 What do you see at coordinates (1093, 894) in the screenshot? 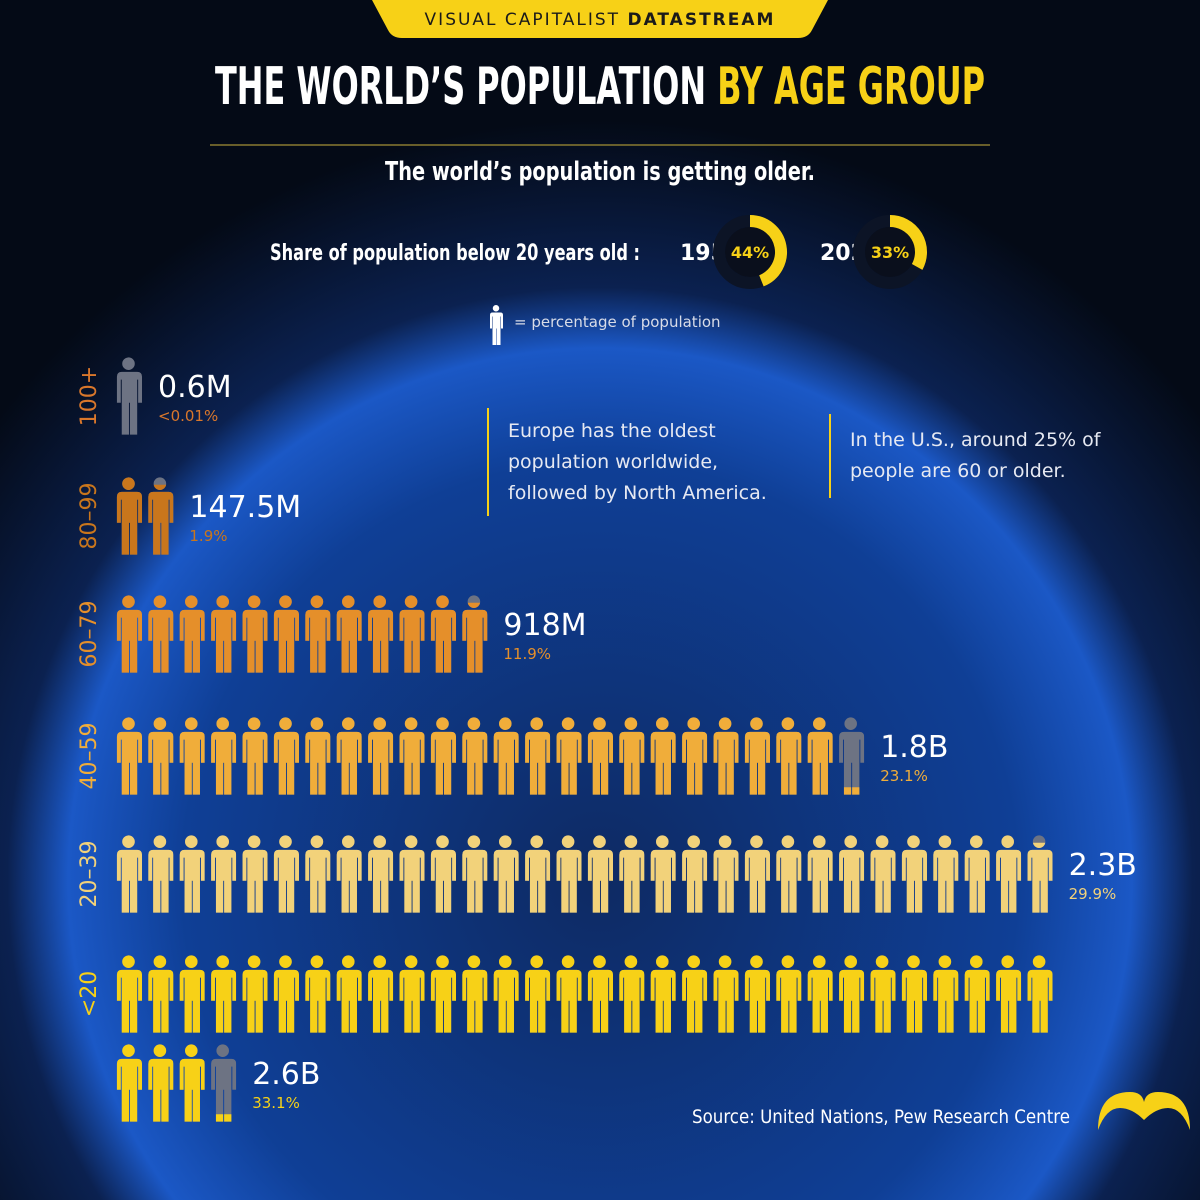
I see `percent-label: 29.9%` at bounding box center [1093, 894].